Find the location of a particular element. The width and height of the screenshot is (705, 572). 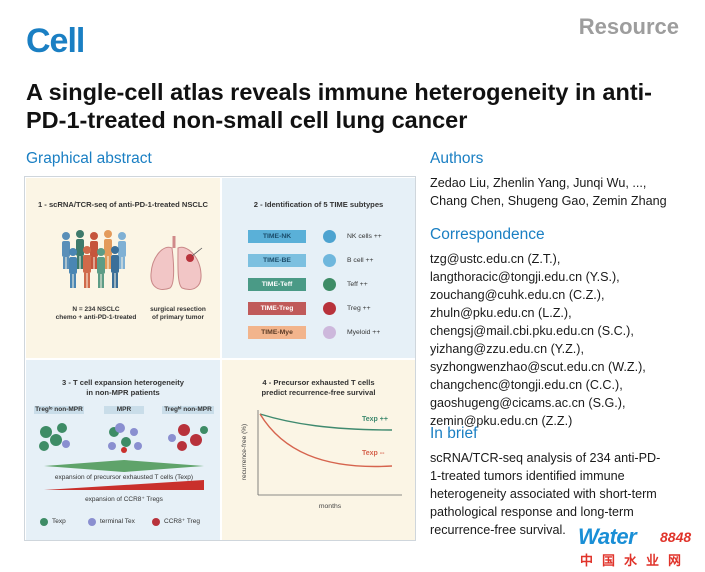

email-link: langthoracic@tongji.edu.cn (Y.S.), is located at coordinates (525, 277).